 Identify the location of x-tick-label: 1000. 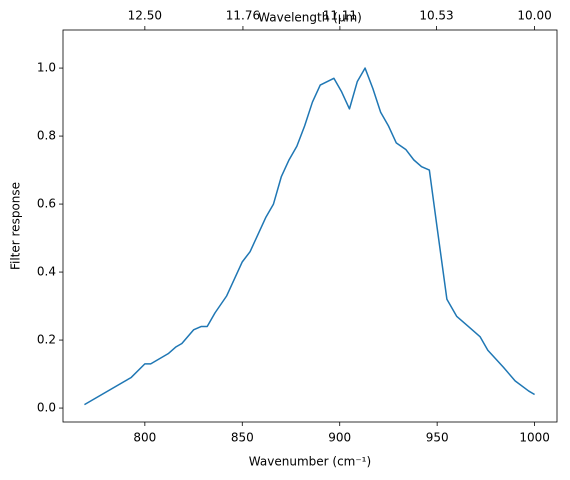
(534, 438).